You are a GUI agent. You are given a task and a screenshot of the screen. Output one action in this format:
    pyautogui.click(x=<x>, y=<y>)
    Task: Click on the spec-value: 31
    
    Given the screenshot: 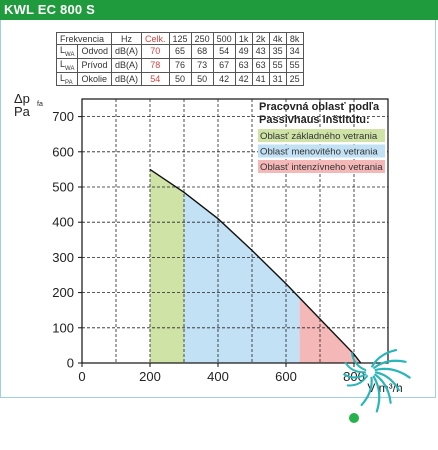 What is the action you would take?
    pyautogui.click(x=277, y=79)
    